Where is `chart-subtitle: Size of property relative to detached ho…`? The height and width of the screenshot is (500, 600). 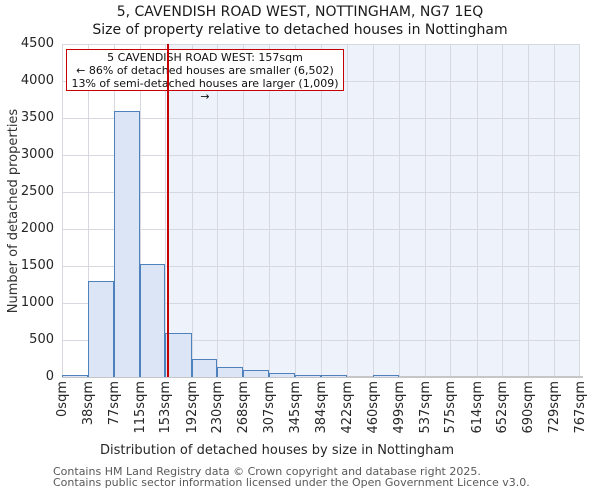
chart-subtitle: Size of property relative to detached ho… is located at coordinates (300, 30).